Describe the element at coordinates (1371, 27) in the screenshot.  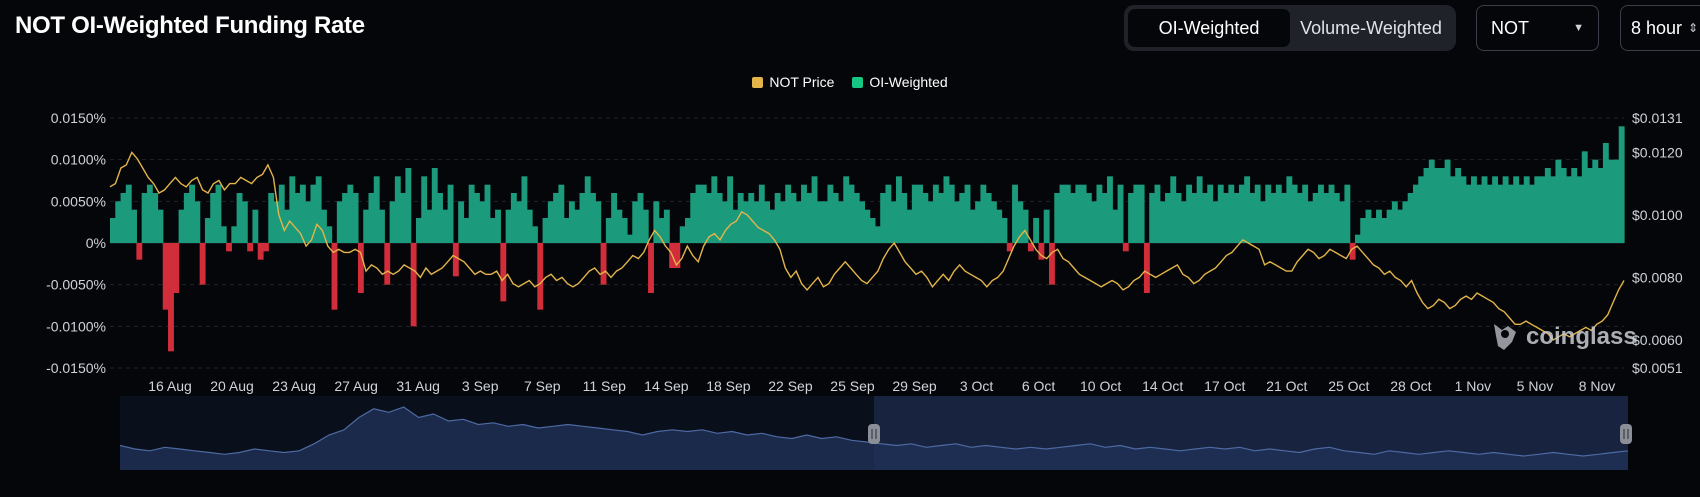
I see `volume-weighted-tab: Volume-Weighted` at that location.